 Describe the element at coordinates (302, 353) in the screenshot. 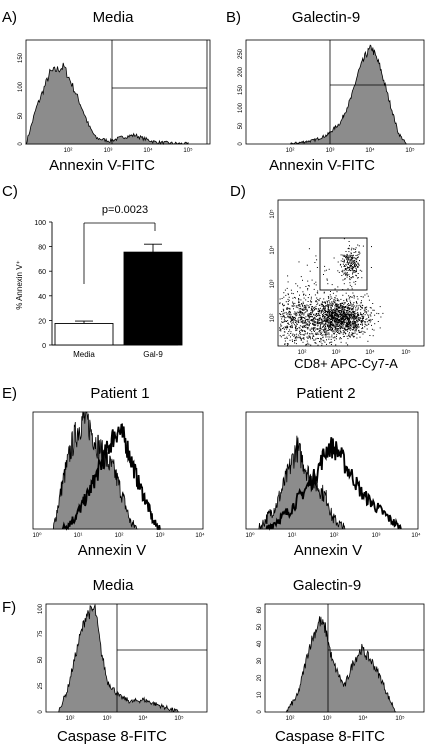

I see `panel-d-xtick: 10²` at that location.